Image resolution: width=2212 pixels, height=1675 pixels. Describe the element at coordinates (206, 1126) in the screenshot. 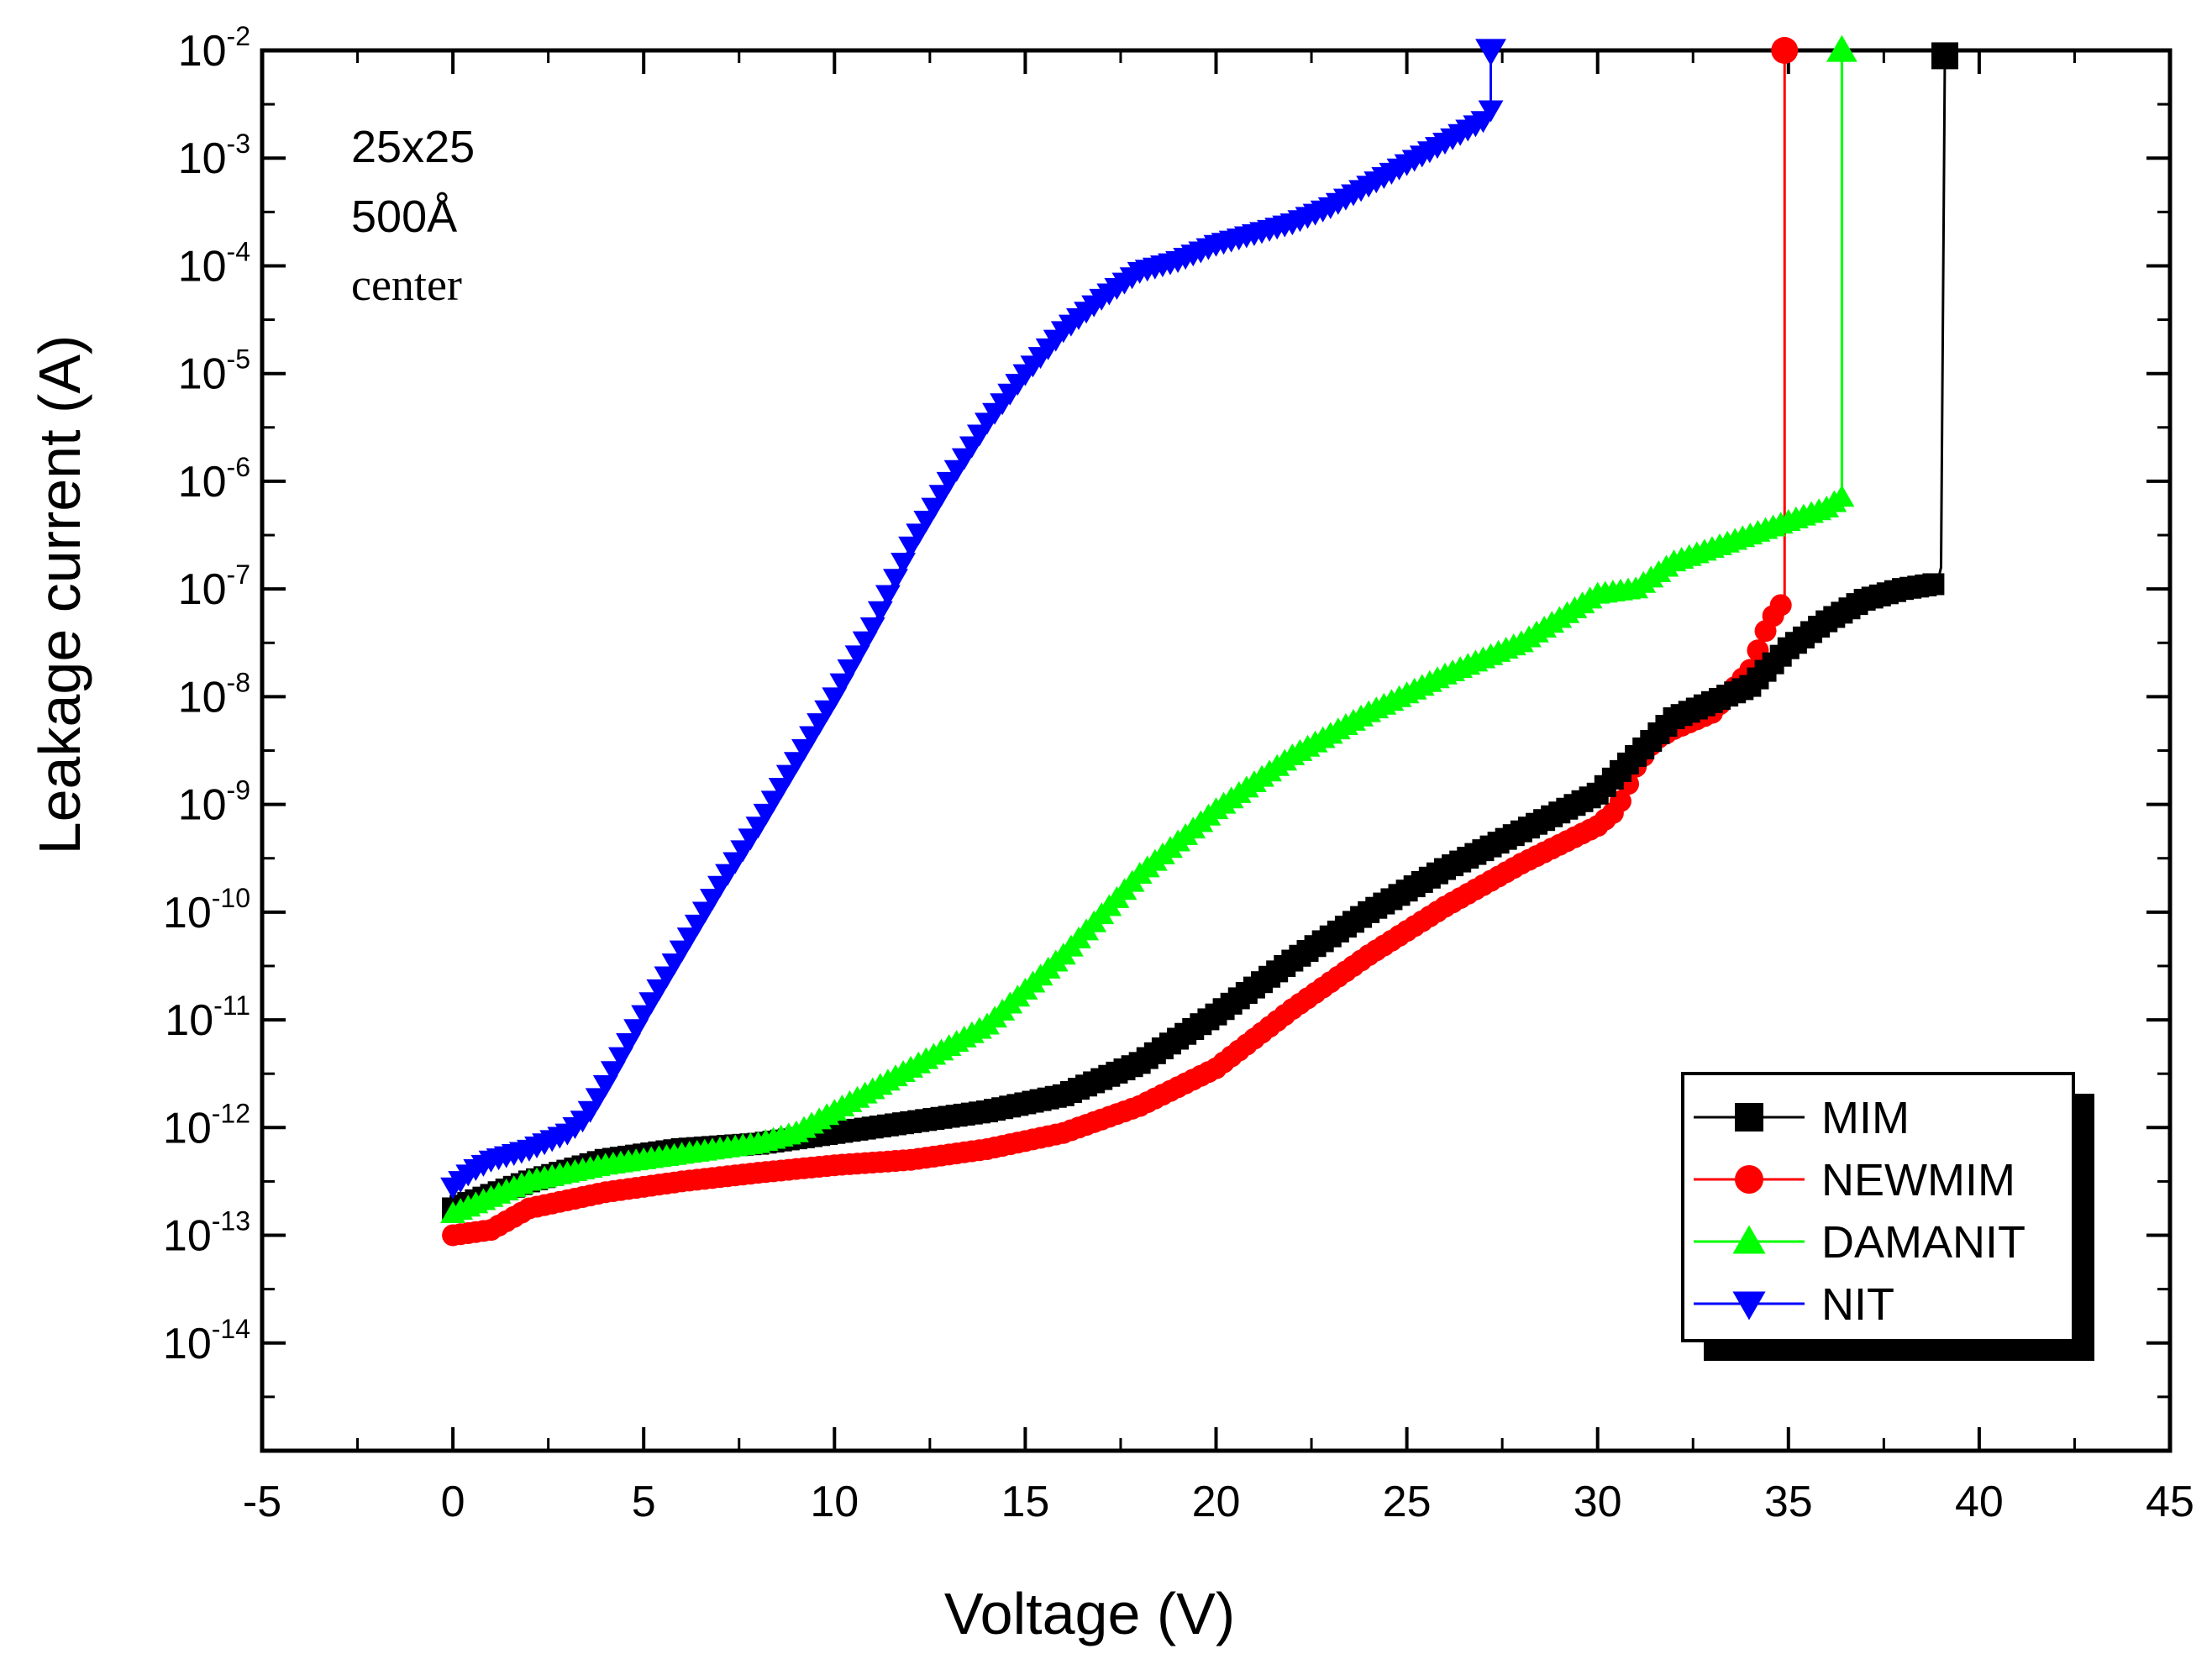

I see `y-tick-label: 10⁻¹²` at that location.